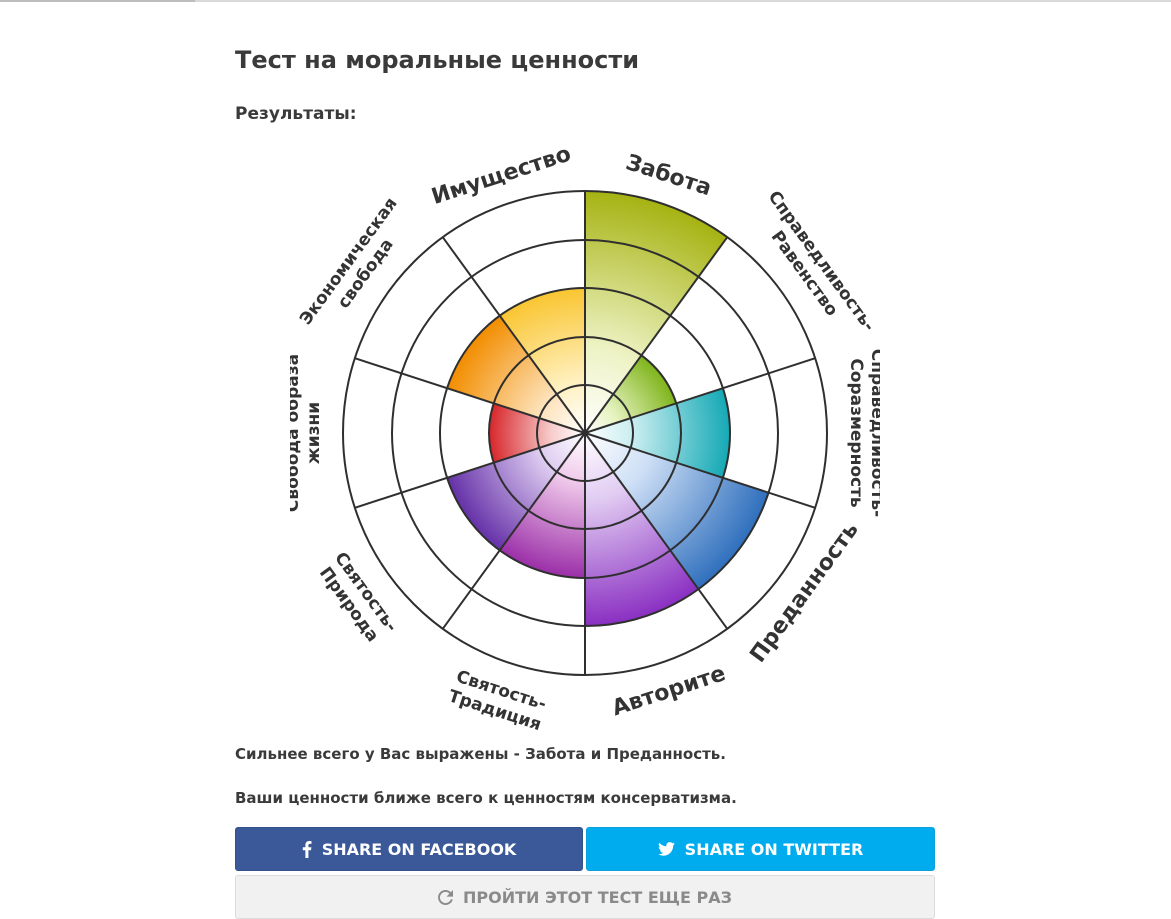 Image resolution: width=1171 pixels, height=919 pixels. What do you see at coordinates (446, 897) in the screenshot?
I see `refresh-icon` at bounding box center [446, 897].